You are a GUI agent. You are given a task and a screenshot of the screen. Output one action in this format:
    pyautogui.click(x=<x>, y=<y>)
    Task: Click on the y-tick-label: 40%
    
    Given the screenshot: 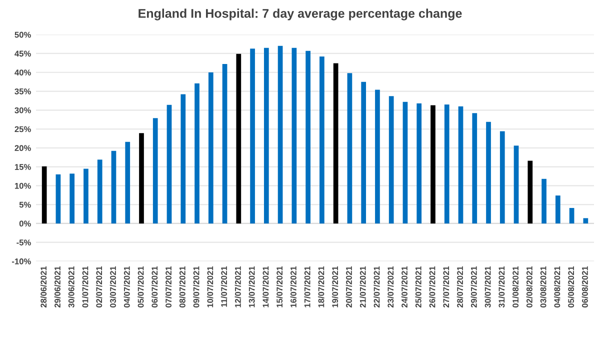 What is the action you would take?
    pyautogui.click(x=22, y=73)
    